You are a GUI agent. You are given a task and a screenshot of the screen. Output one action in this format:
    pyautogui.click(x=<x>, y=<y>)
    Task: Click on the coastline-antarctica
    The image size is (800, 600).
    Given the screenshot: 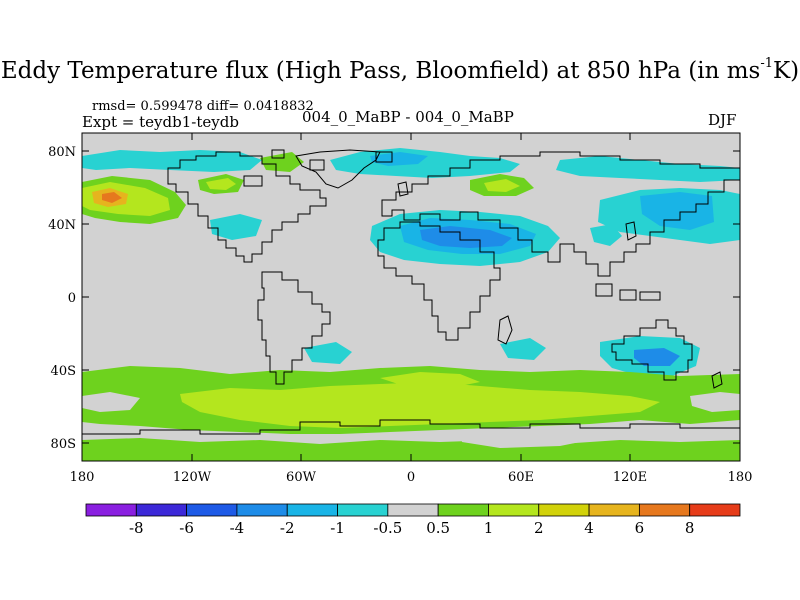 What is the action you would take?
    pyautogui.click(x=411, y=427)
    